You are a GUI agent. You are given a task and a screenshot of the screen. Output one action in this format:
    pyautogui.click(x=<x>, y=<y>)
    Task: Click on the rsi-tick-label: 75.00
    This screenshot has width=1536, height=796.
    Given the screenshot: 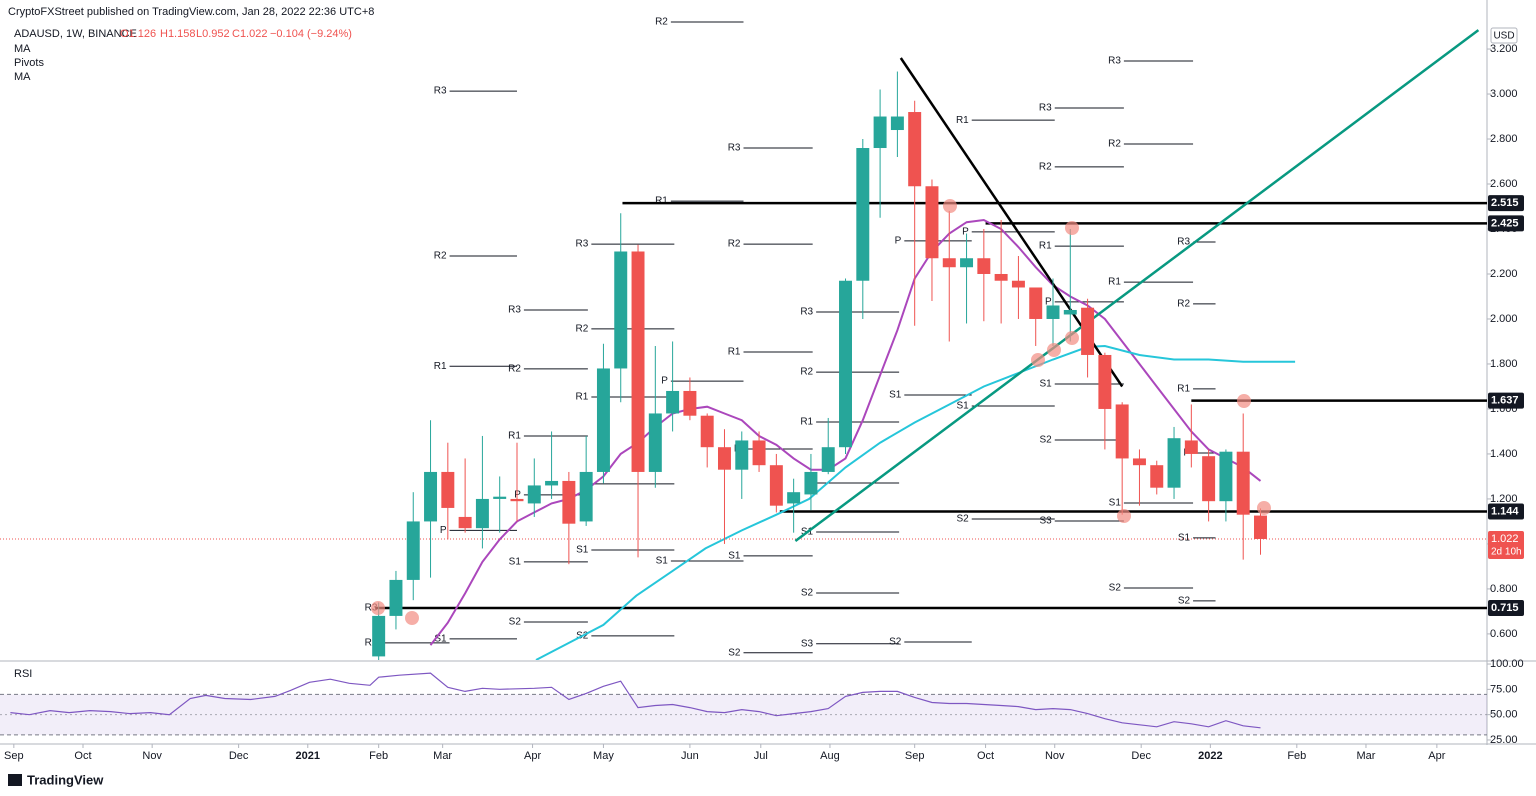 What is the action you would take?
    pyautogui.click(x=1504, y=689)
    